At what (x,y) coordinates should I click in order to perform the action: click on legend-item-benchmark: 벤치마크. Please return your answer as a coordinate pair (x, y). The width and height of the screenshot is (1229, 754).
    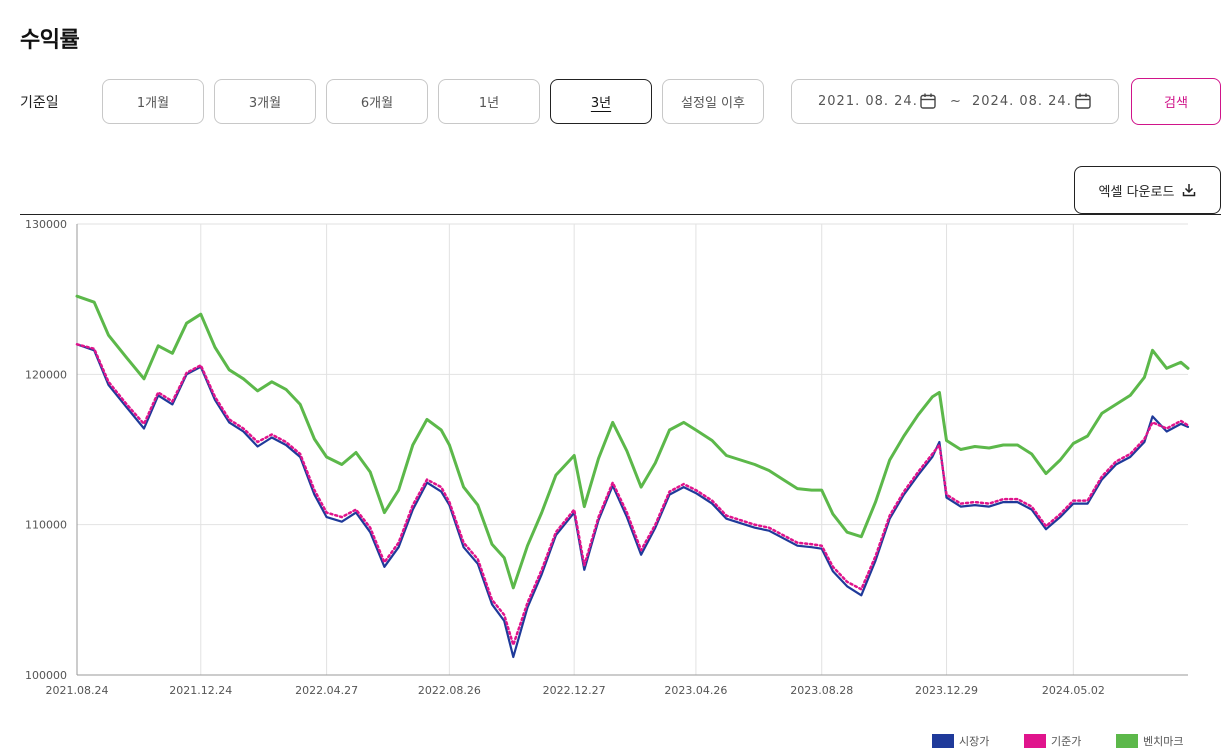
    Looking at the image, I should click on (1149, 741).